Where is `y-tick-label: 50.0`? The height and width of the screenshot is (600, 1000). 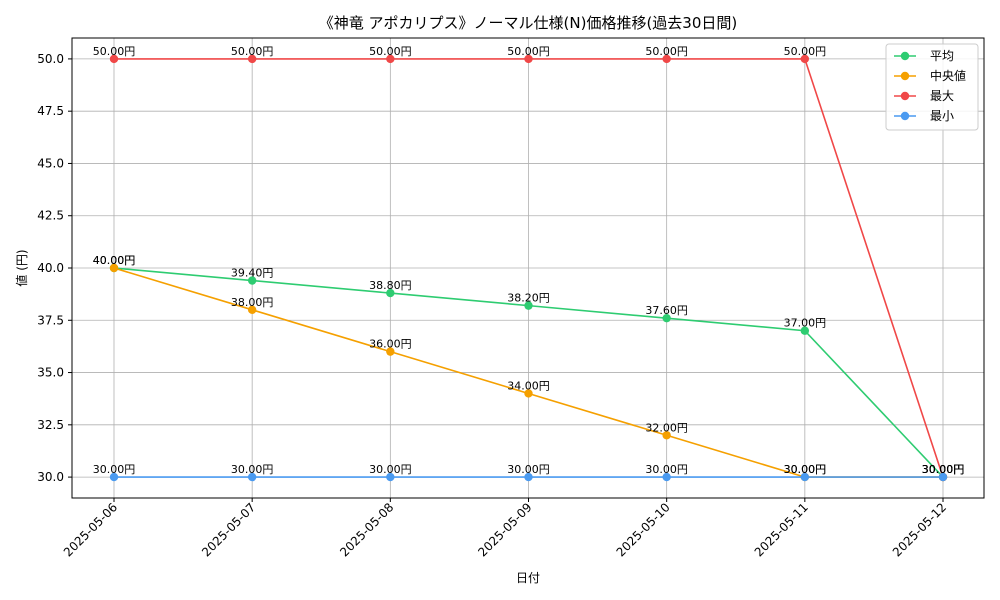 y-tick-label: 50.0 is located at coordinates (50, 59).